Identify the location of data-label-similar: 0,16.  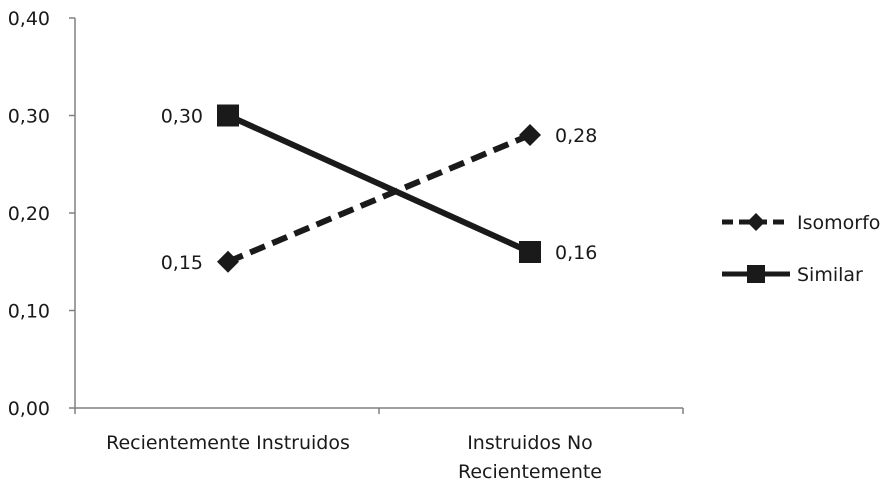
(576, 253).